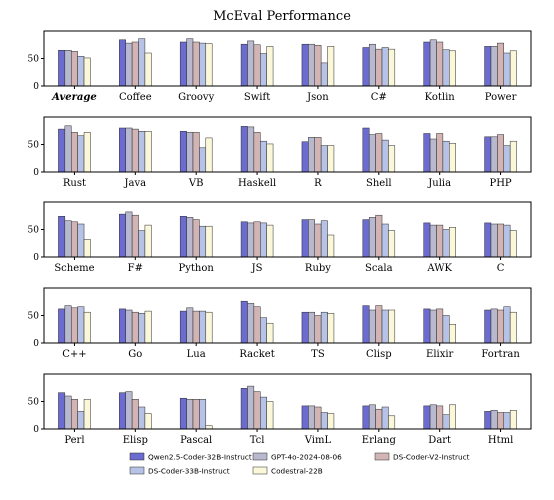 The image size is (554, 500). What do you see at coordinates (135, 183) in the screenshot?
I see `category-label: Java` at bounding box center [135, 183].